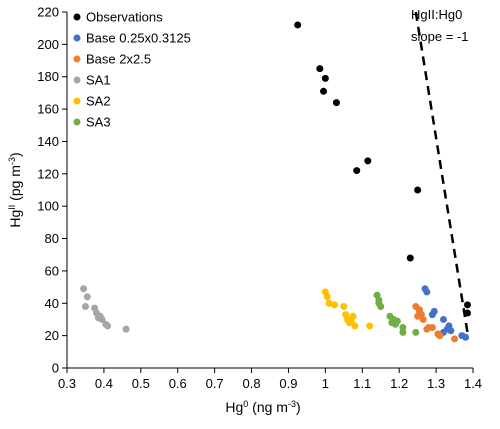  What do you see at coordinates (52, 303) in the screenshot?
I see `y-tick-label: 40` at bounding box center [52, 303].